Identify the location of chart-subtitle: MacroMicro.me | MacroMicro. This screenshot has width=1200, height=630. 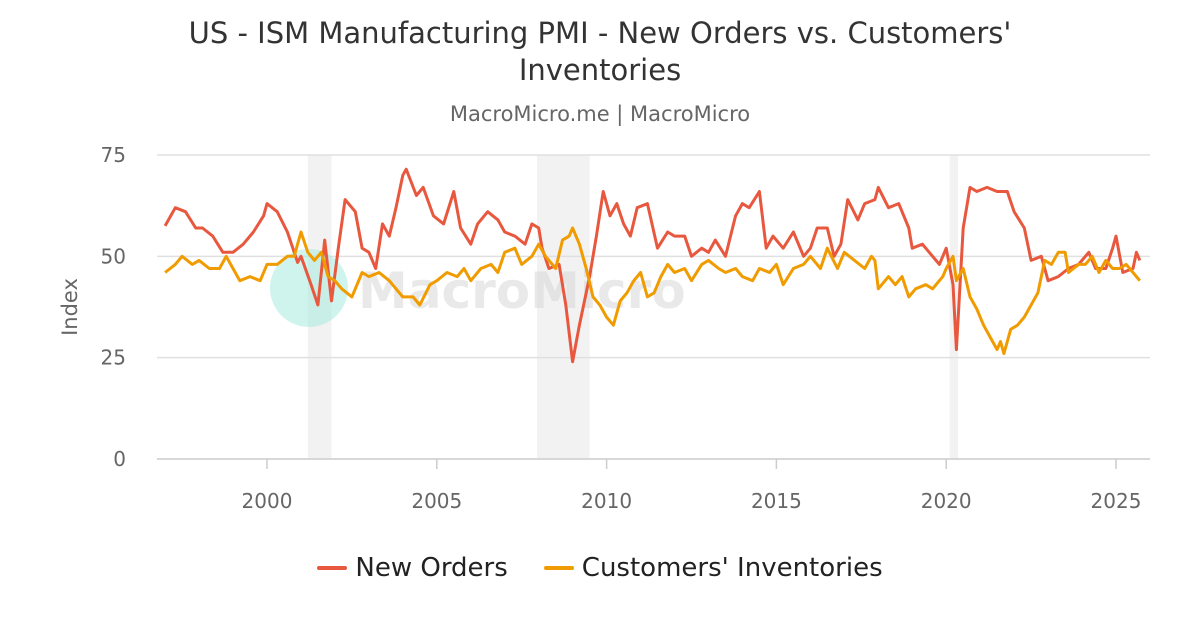
(600, 114).